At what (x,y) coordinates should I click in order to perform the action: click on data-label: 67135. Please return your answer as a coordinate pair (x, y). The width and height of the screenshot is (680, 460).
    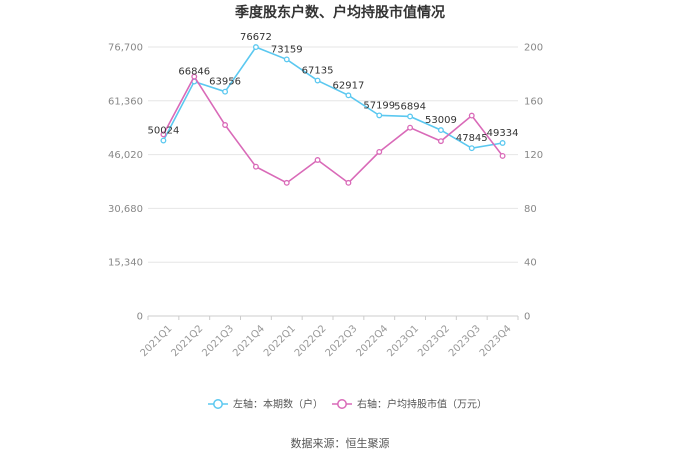
    Looking at the image, I should click on (318, 71).